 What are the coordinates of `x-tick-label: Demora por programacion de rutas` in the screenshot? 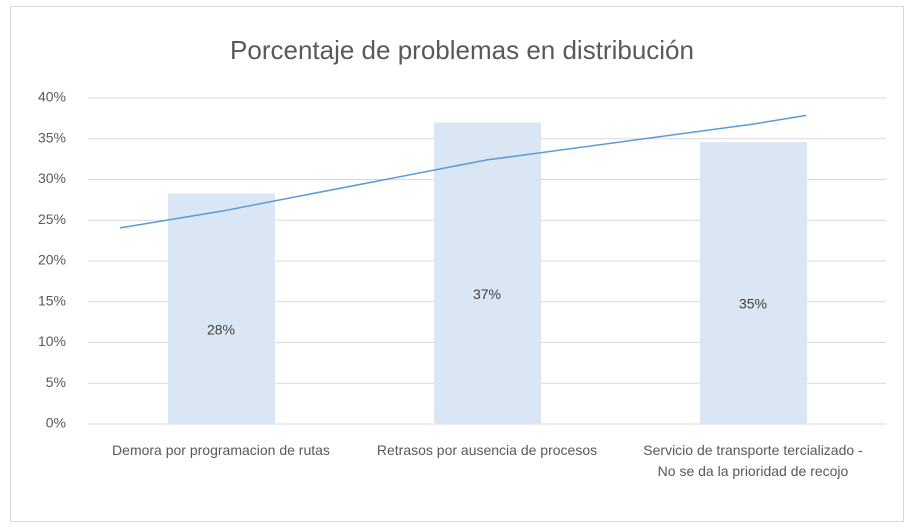 It's located at (221, 450).